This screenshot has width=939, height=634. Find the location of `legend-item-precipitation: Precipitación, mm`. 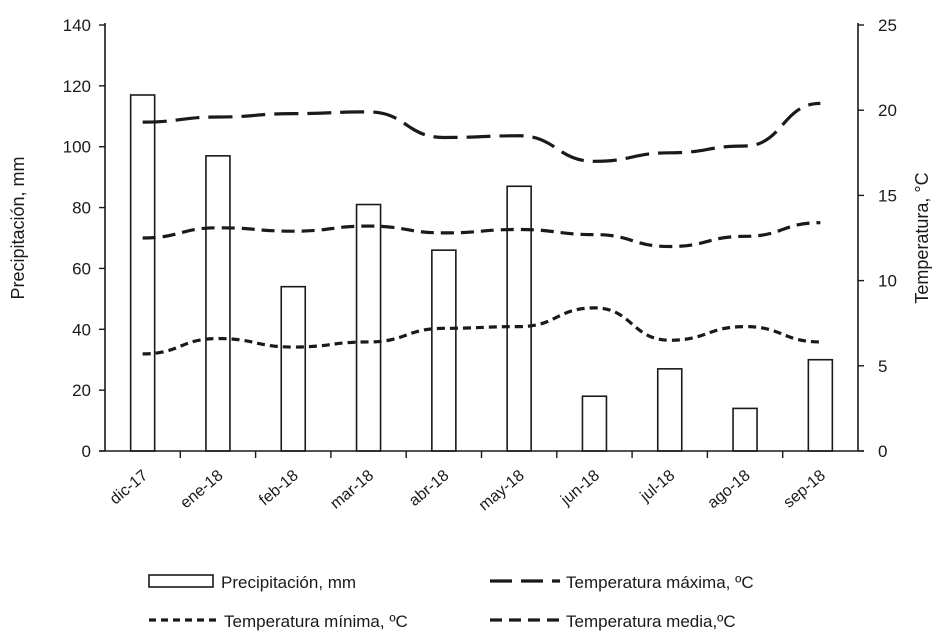

legend-item-precipitation: Precipitación, mm is located at coordinates (252, 582).